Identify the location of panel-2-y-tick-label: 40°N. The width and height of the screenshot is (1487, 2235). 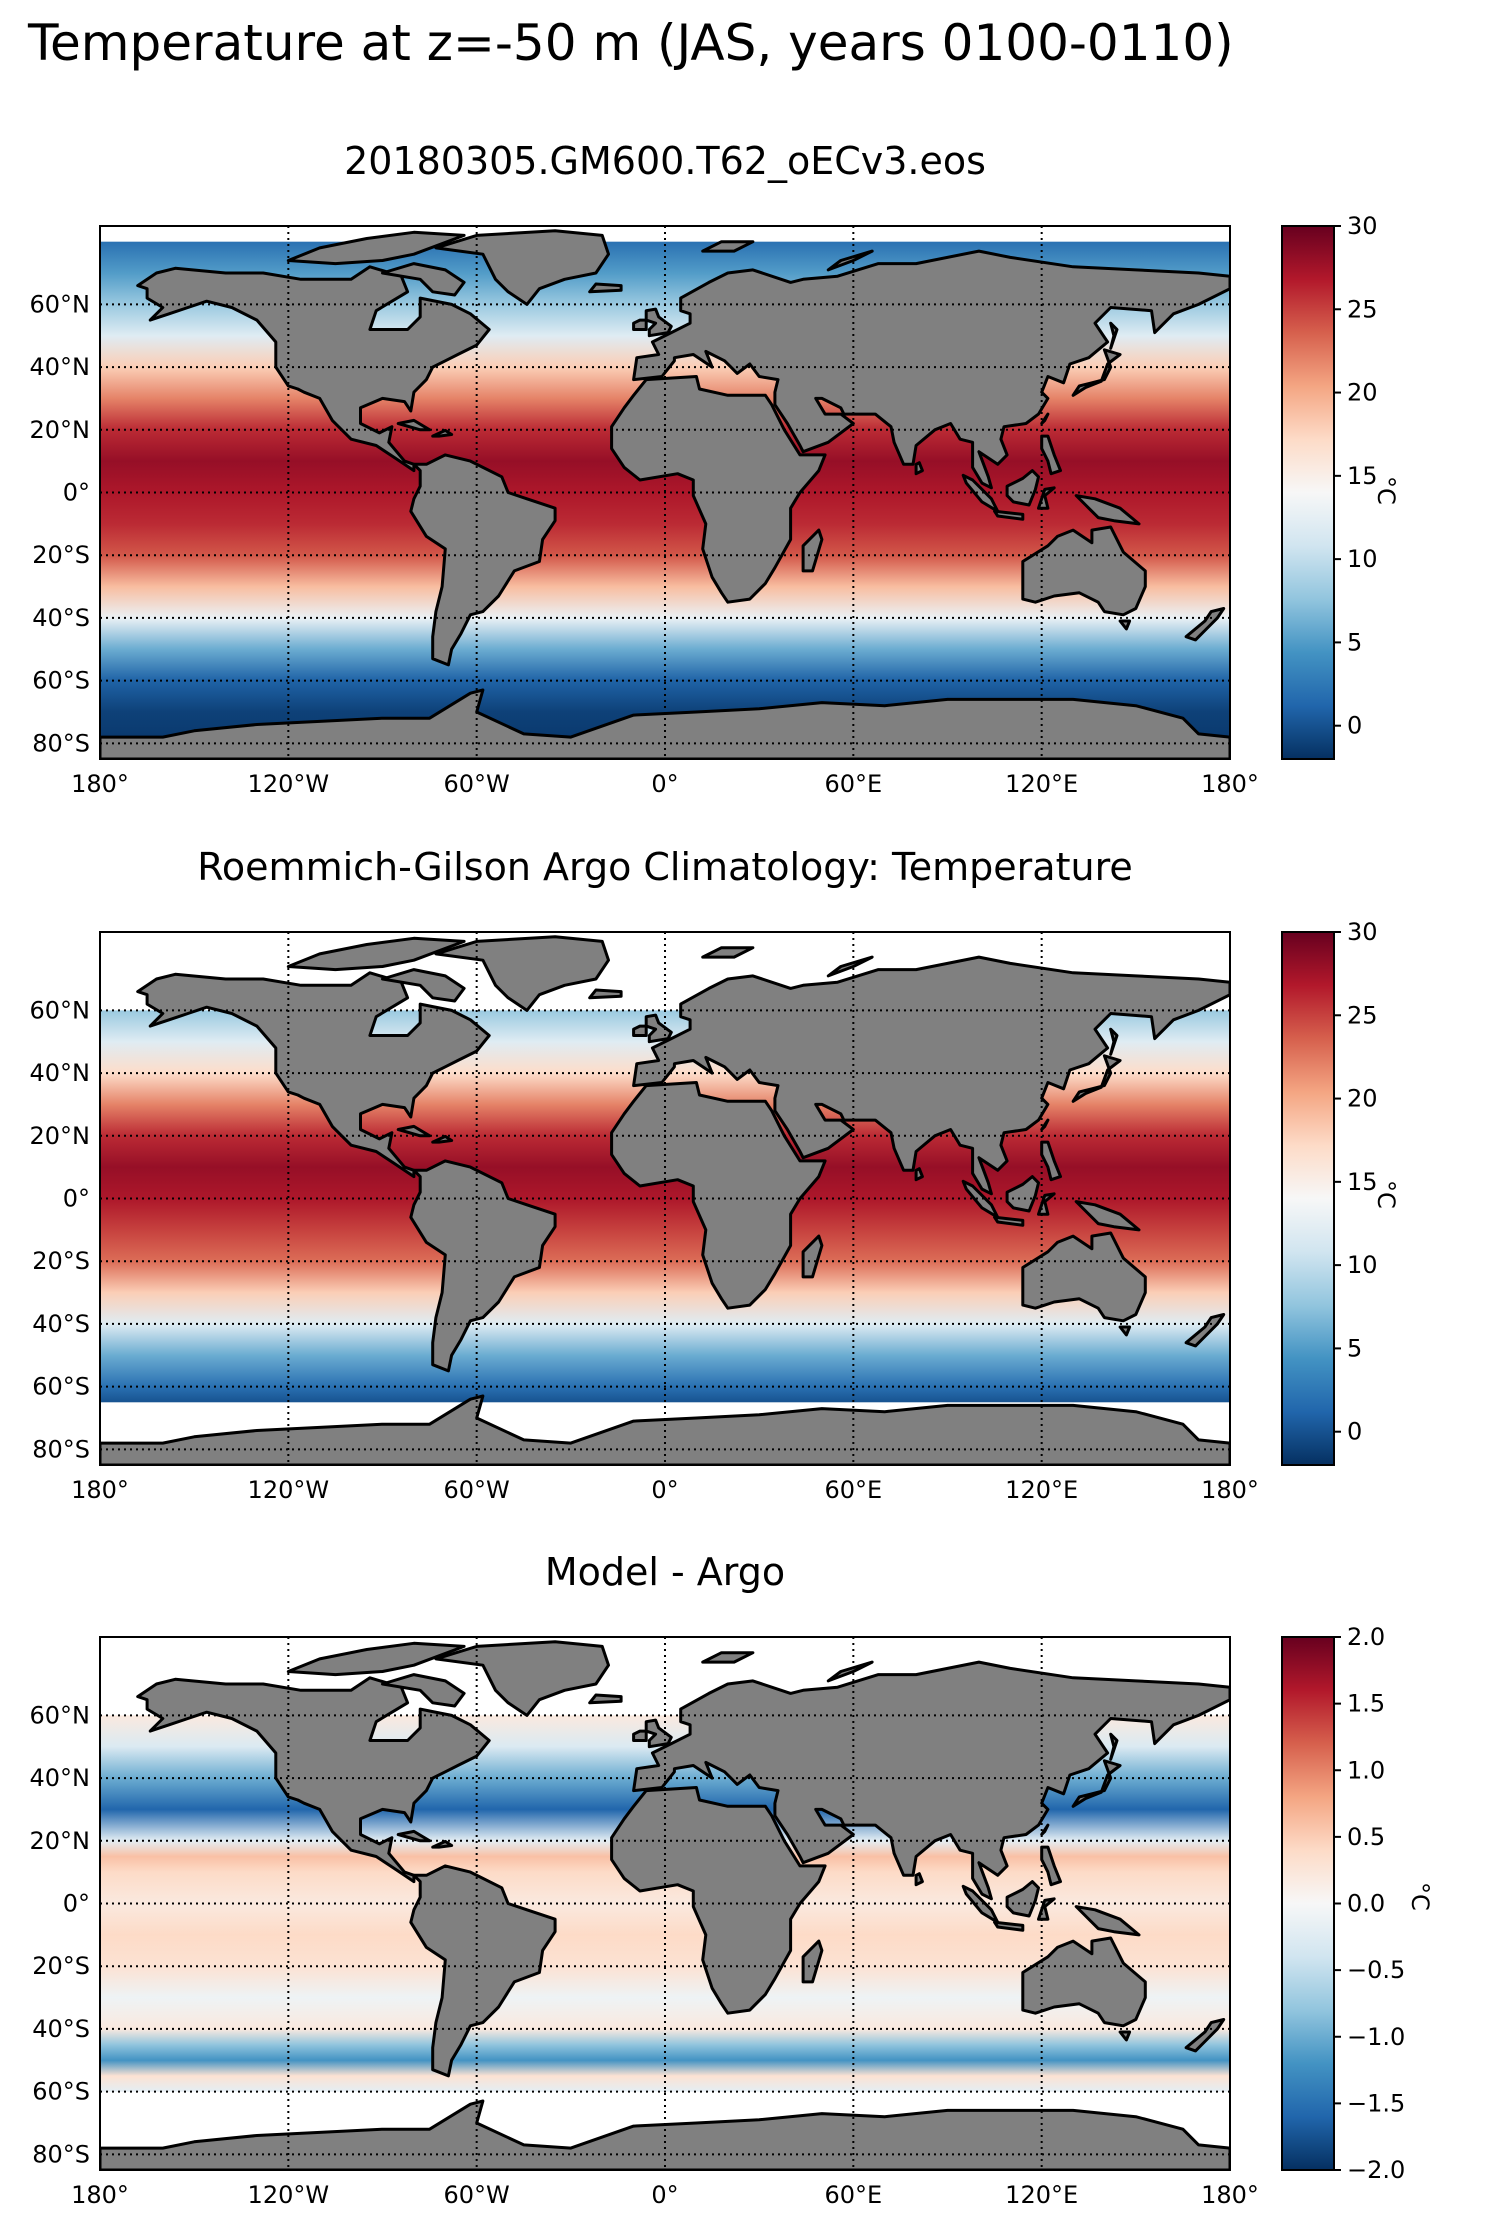
(60, 1073).